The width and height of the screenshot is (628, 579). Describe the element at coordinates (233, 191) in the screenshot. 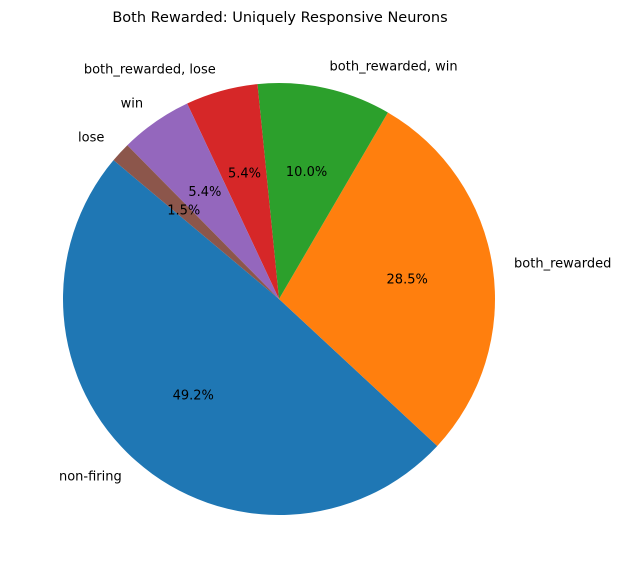

I see `pie-slice-both-rewarded-lose` at that location.